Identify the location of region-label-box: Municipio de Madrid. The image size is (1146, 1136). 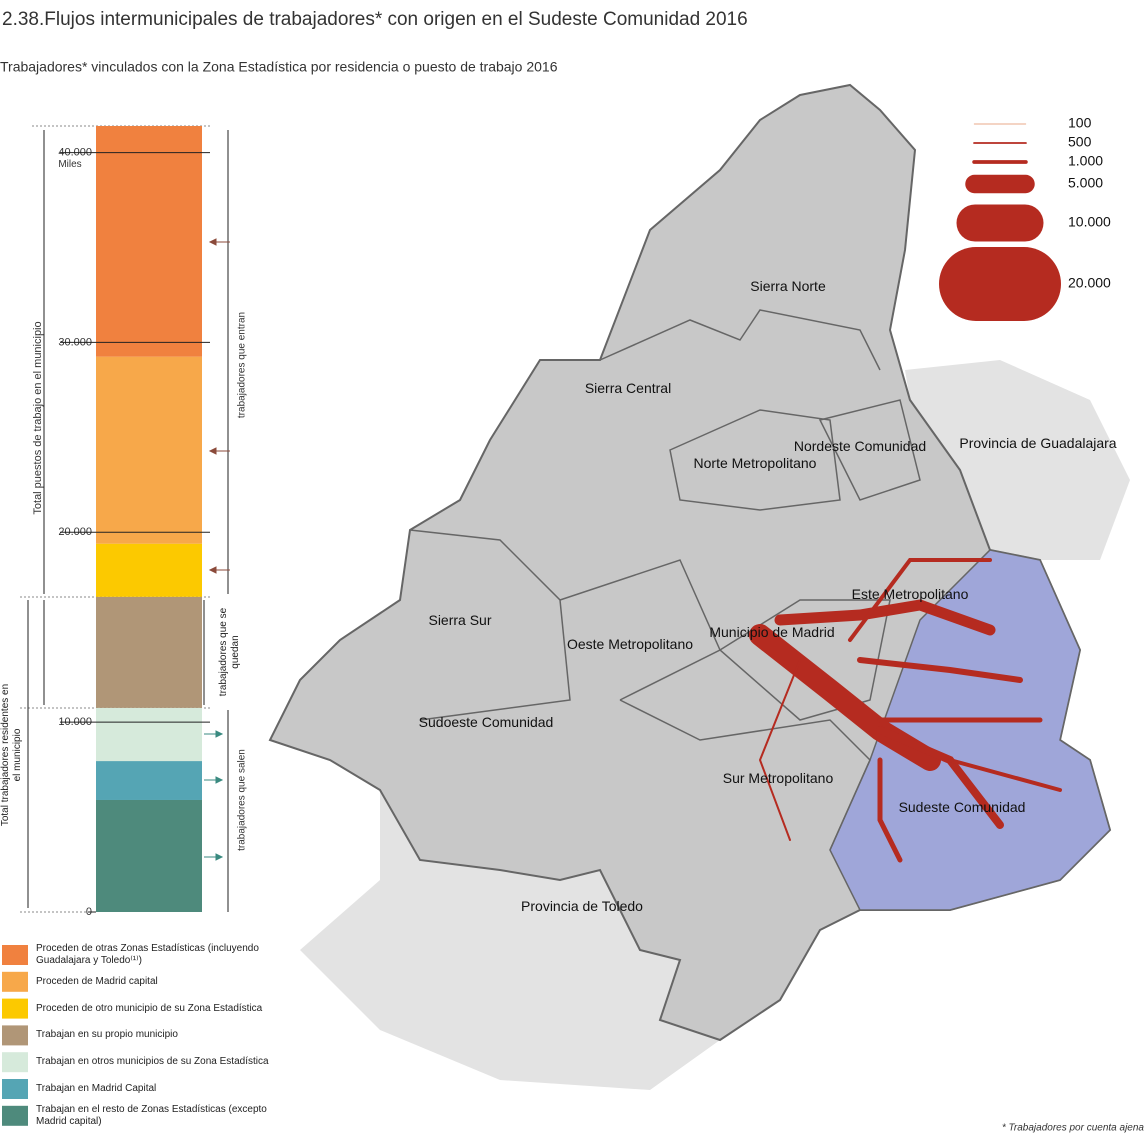
(772, 632).